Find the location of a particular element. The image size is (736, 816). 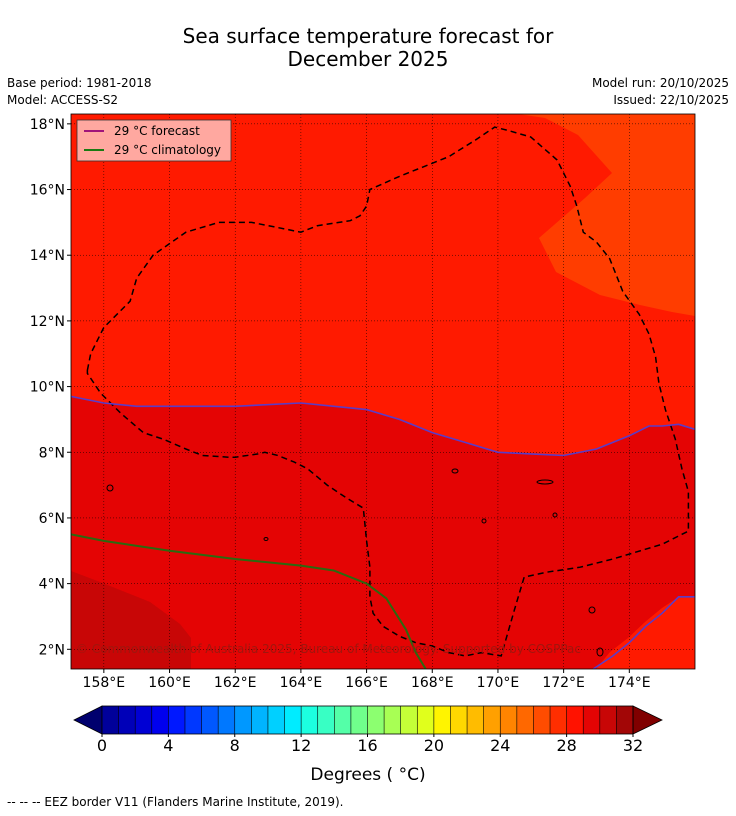

x-tick-label: 162°E is located at coordinates (235, 683).